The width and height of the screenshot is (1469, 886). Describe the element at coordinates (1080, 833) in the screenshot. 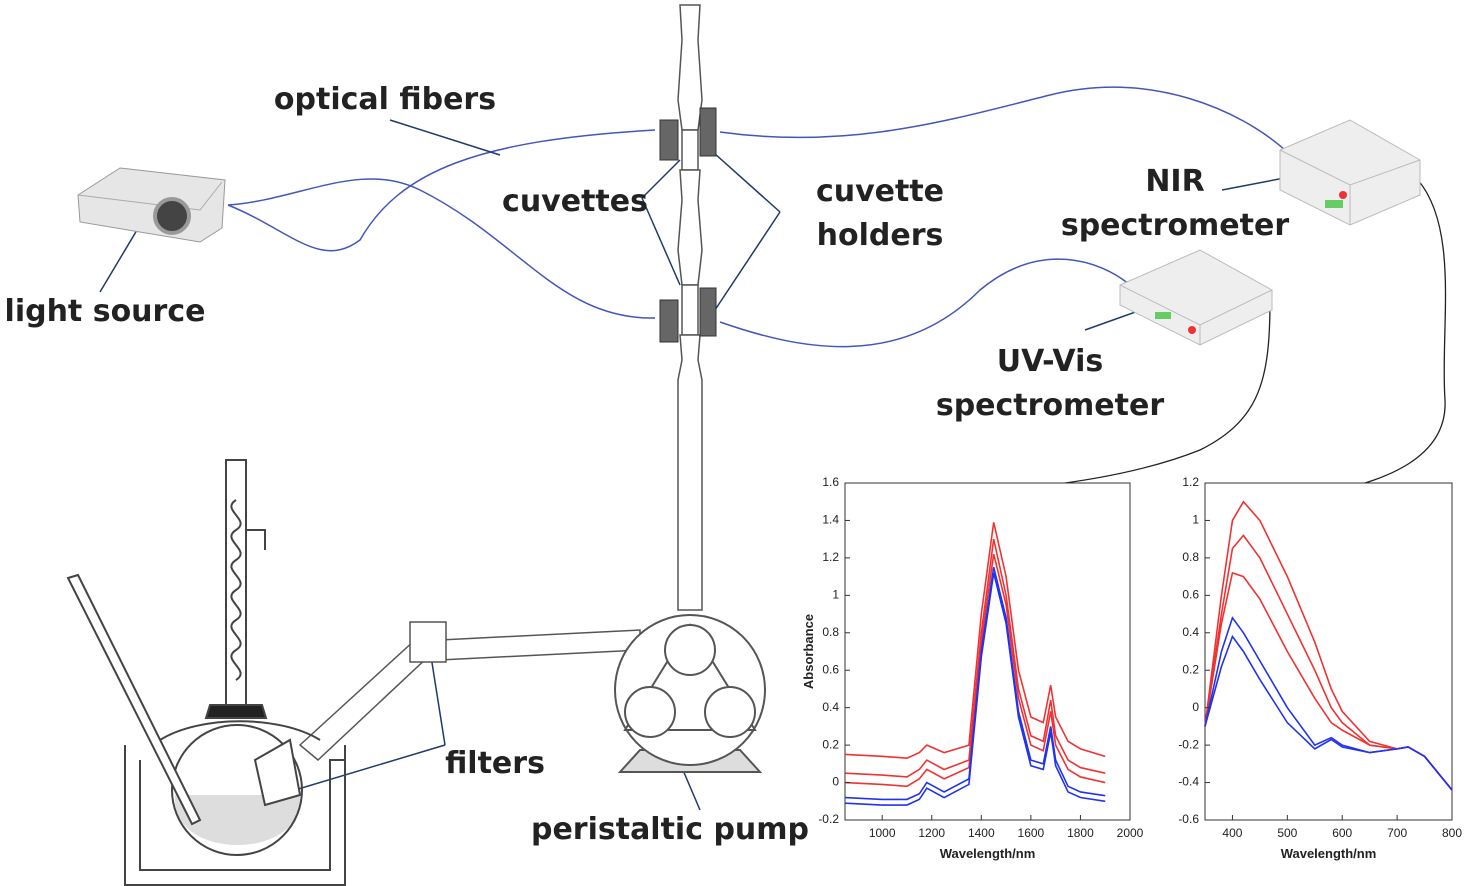

I see `x-tick-label: 1800` at that location.